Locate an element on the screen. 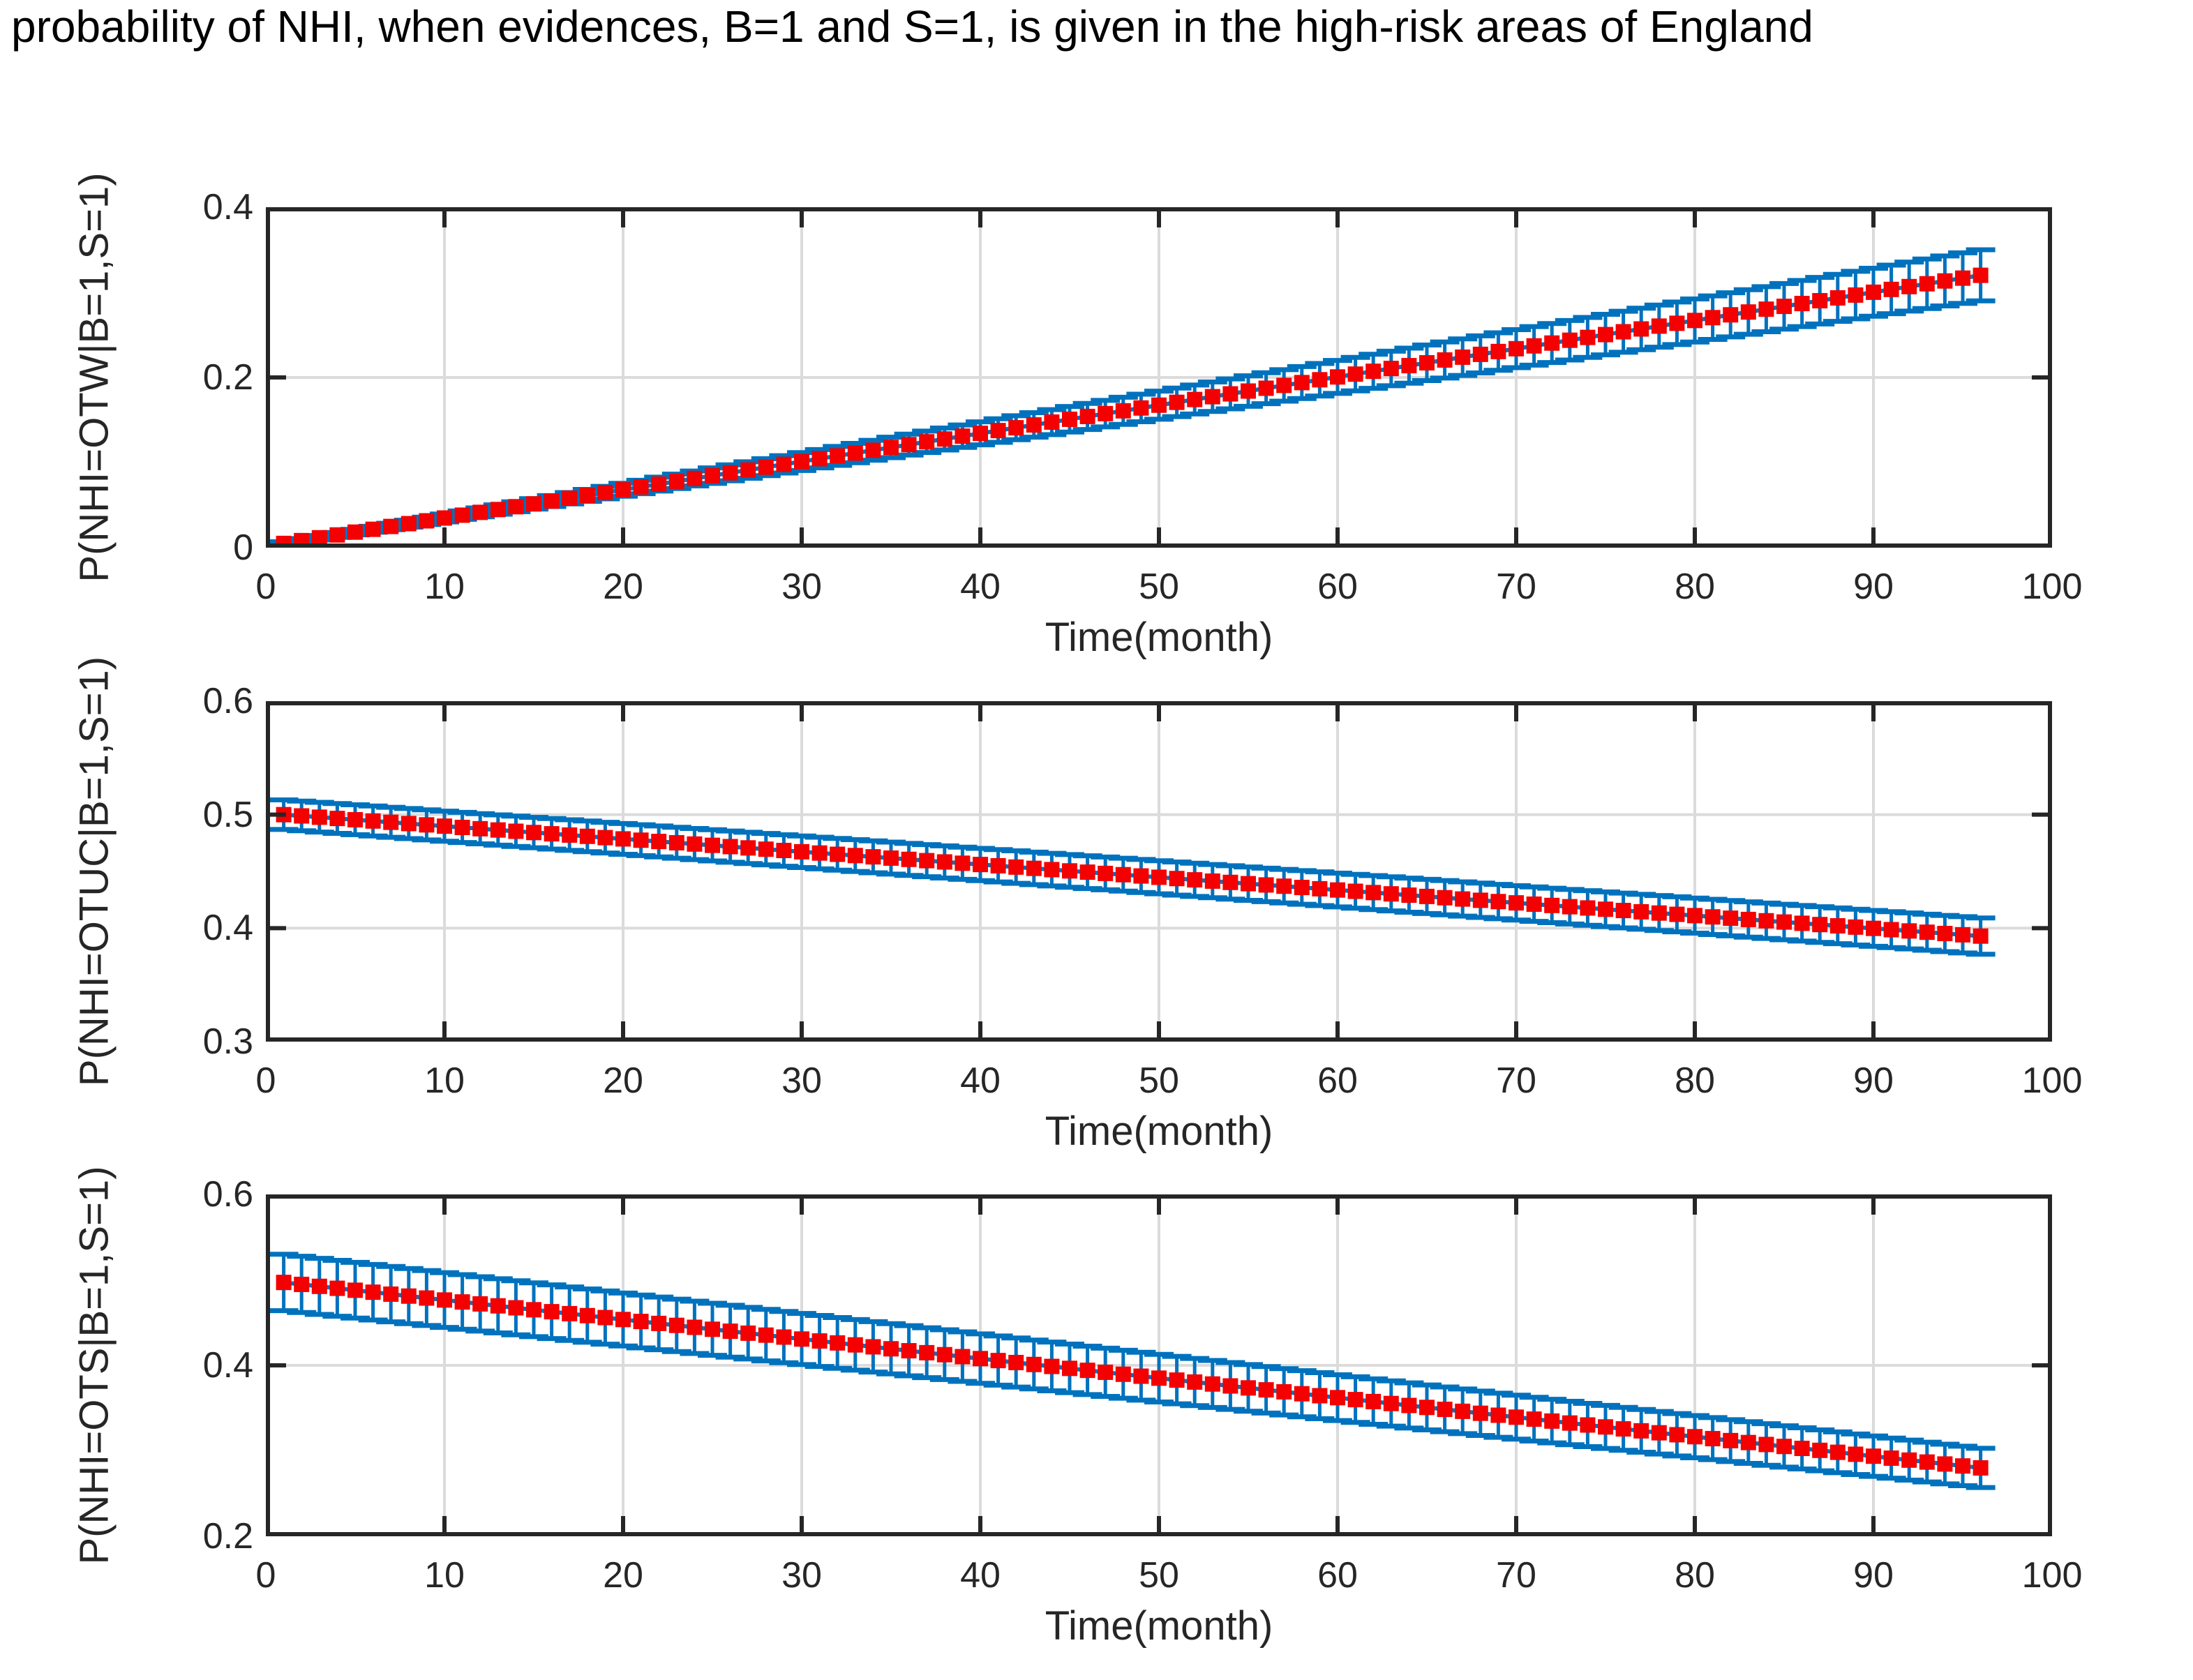 This screenshot has width=2193, height=1680. x-tick-label: 90 is located at coordinates (1873, 1575).